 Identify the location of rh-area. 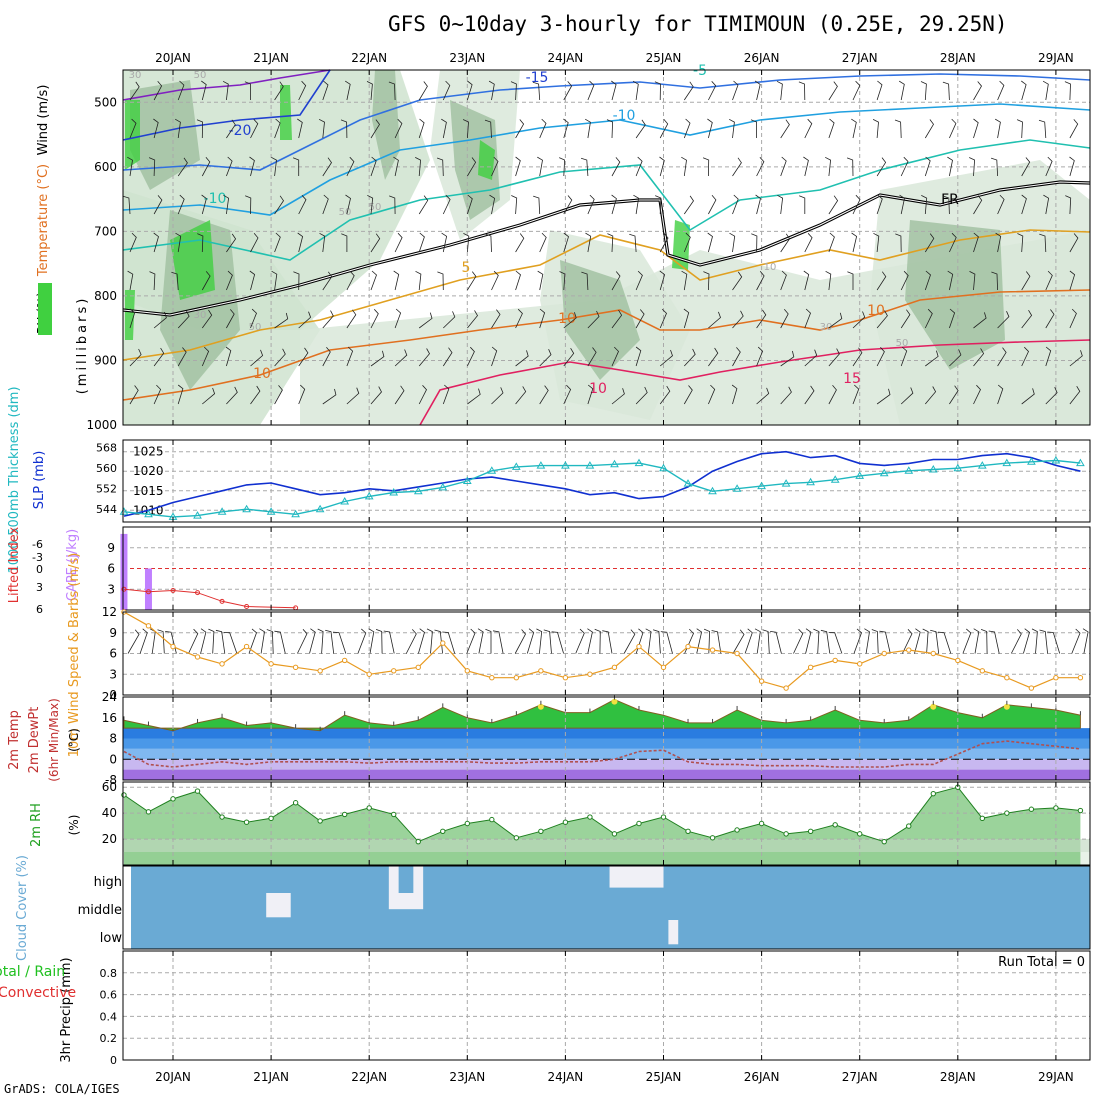
(602, 826).